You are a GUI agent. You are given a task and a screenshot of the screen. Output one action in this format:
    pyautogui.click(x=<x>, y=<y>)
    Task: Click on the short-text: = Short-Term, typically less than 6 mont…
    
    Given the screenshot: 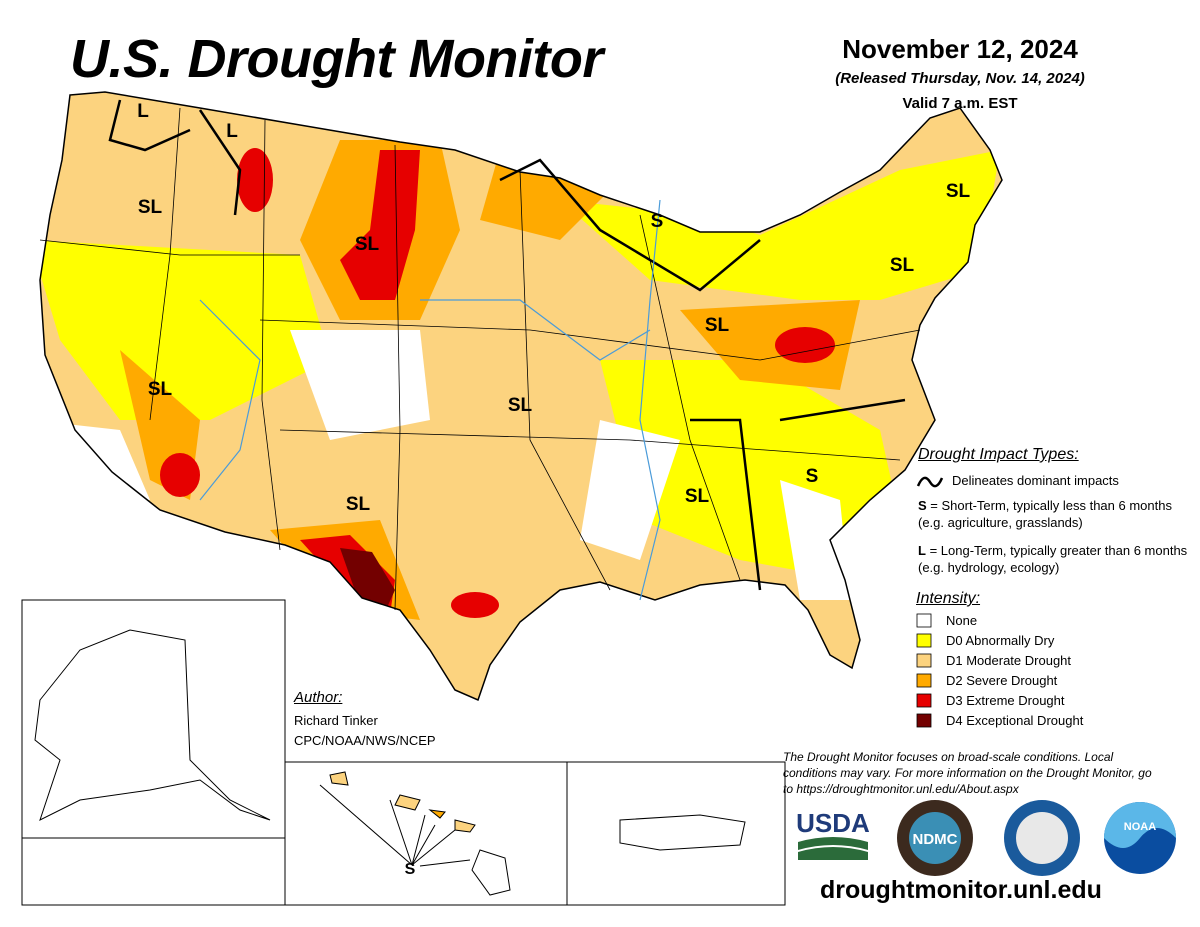 What is the action you would take?
    pyautogui.click(x=1045, y=514)
    